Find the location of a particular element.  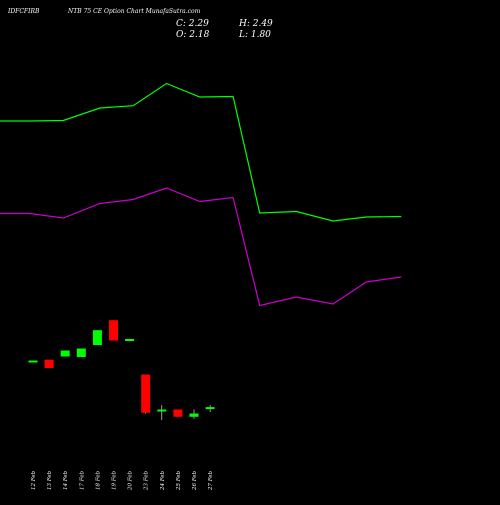

candles-layer is located at coordinates (121, 370).